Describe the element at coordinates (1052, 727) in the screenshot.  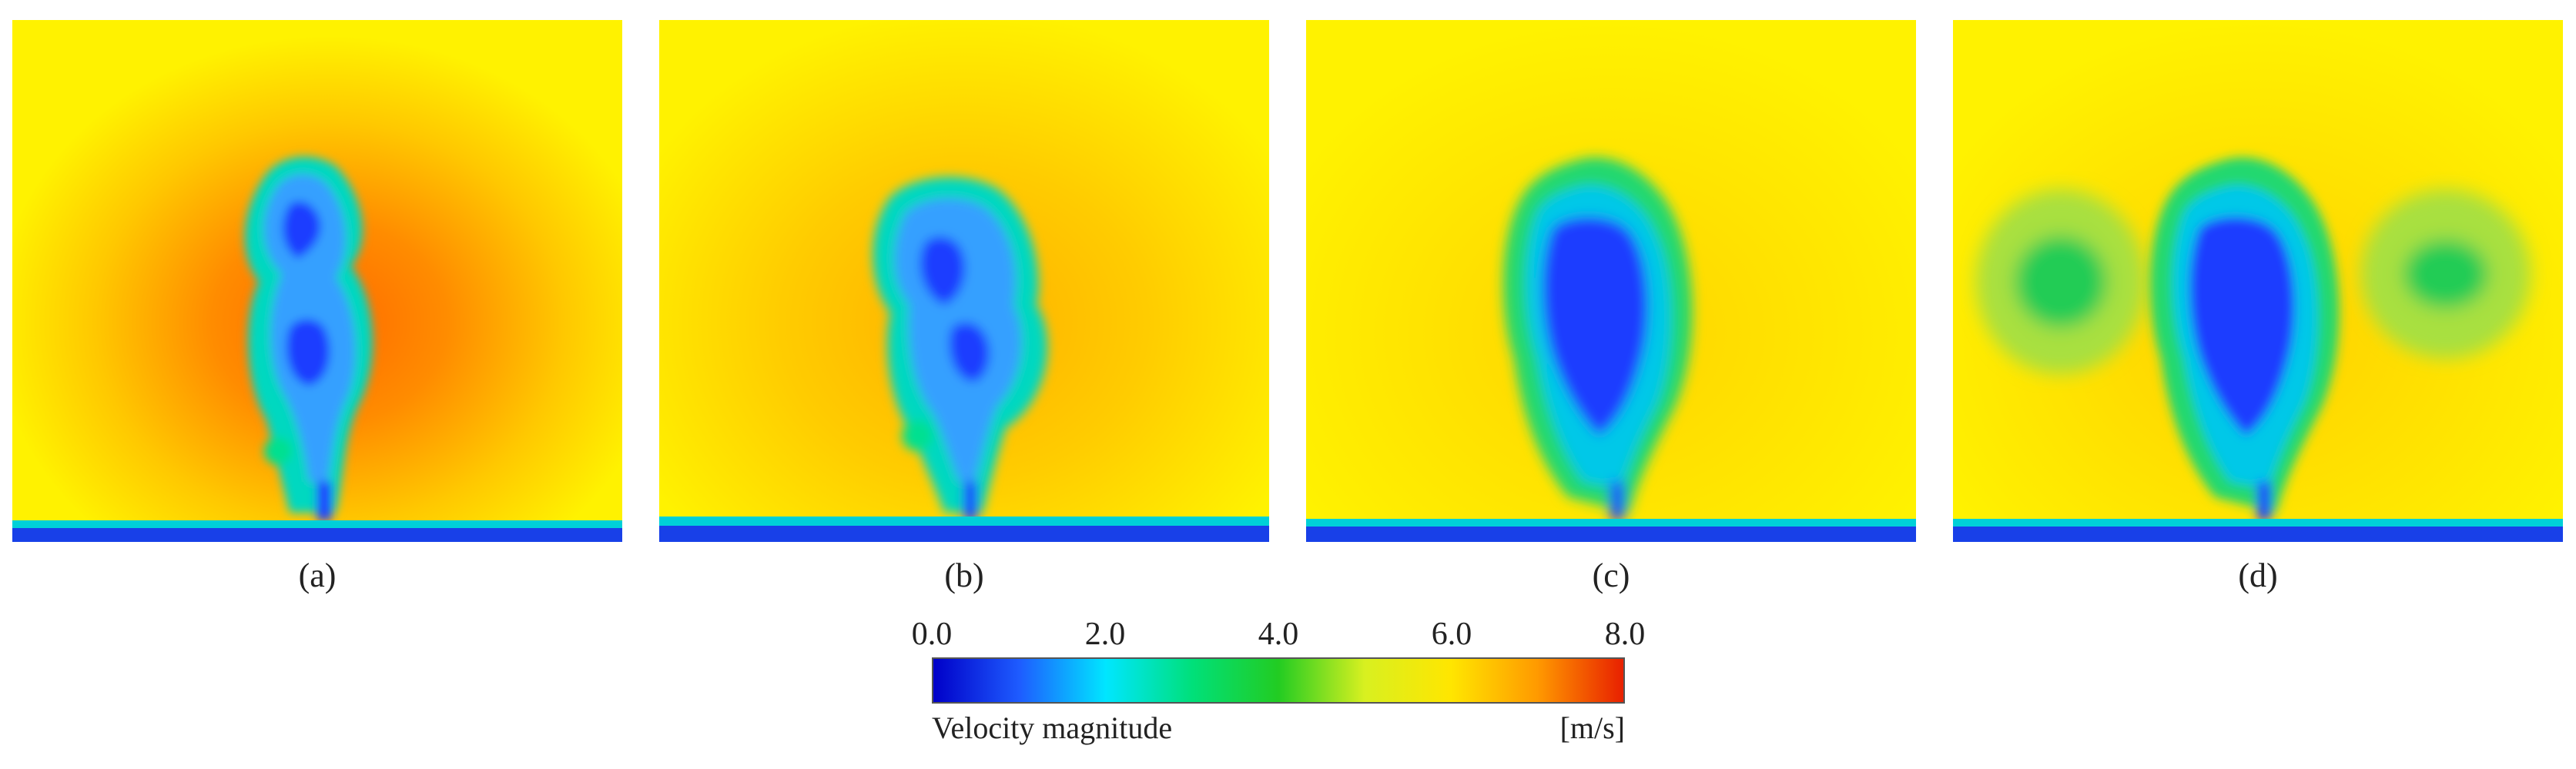
I see `colorbar-title: Velocity magnitude` at that location.